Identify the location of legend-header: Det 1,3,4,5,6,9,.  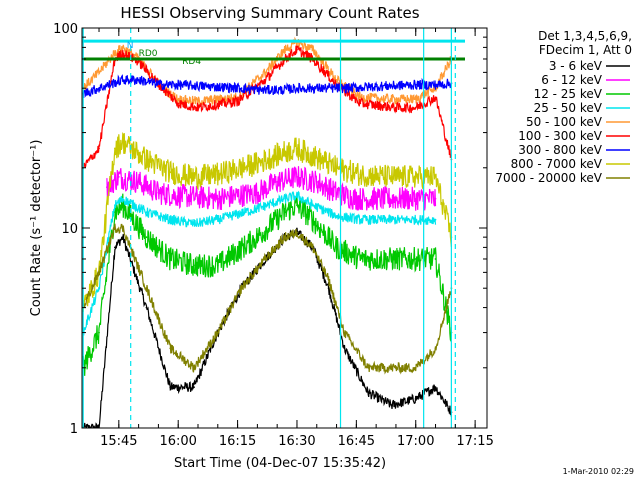
(585, 36).